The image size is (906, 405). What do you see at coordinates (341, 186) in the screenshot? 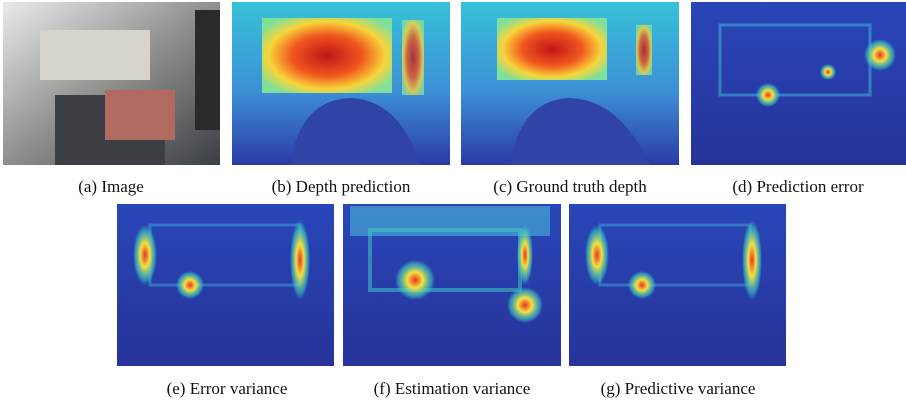
I see `caption: (b) Depth prediction` at bounding box center [341, 186].